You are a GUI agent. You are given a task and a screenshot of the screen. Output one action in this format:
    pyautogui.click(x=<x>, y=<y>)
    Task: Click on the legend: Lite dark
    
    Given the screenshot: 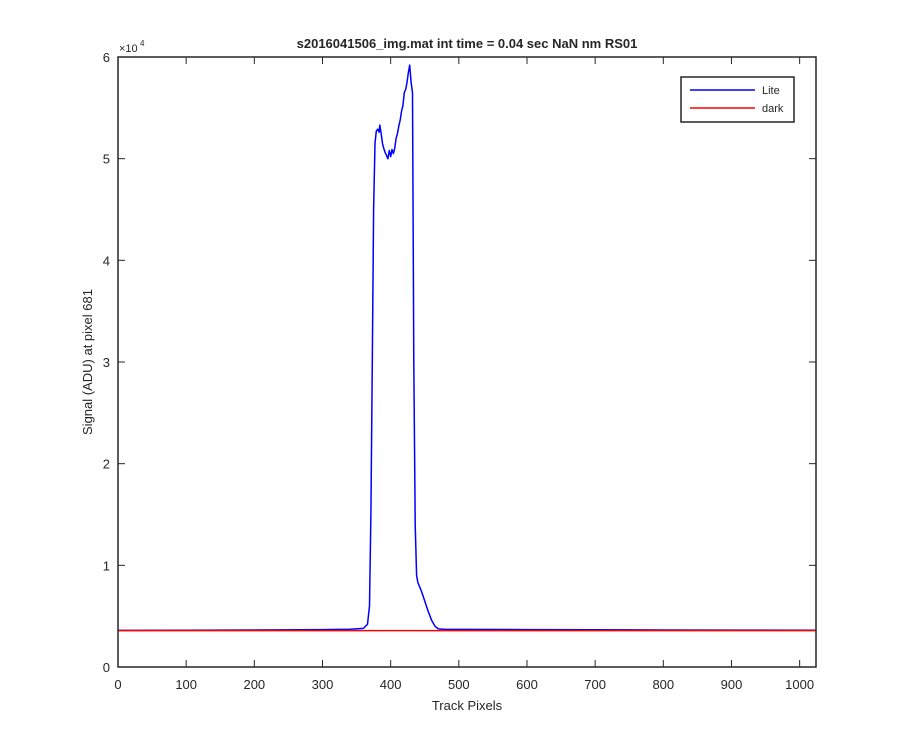 What is the action you would take?
    pyautogui.click(x=737, y=99)
    